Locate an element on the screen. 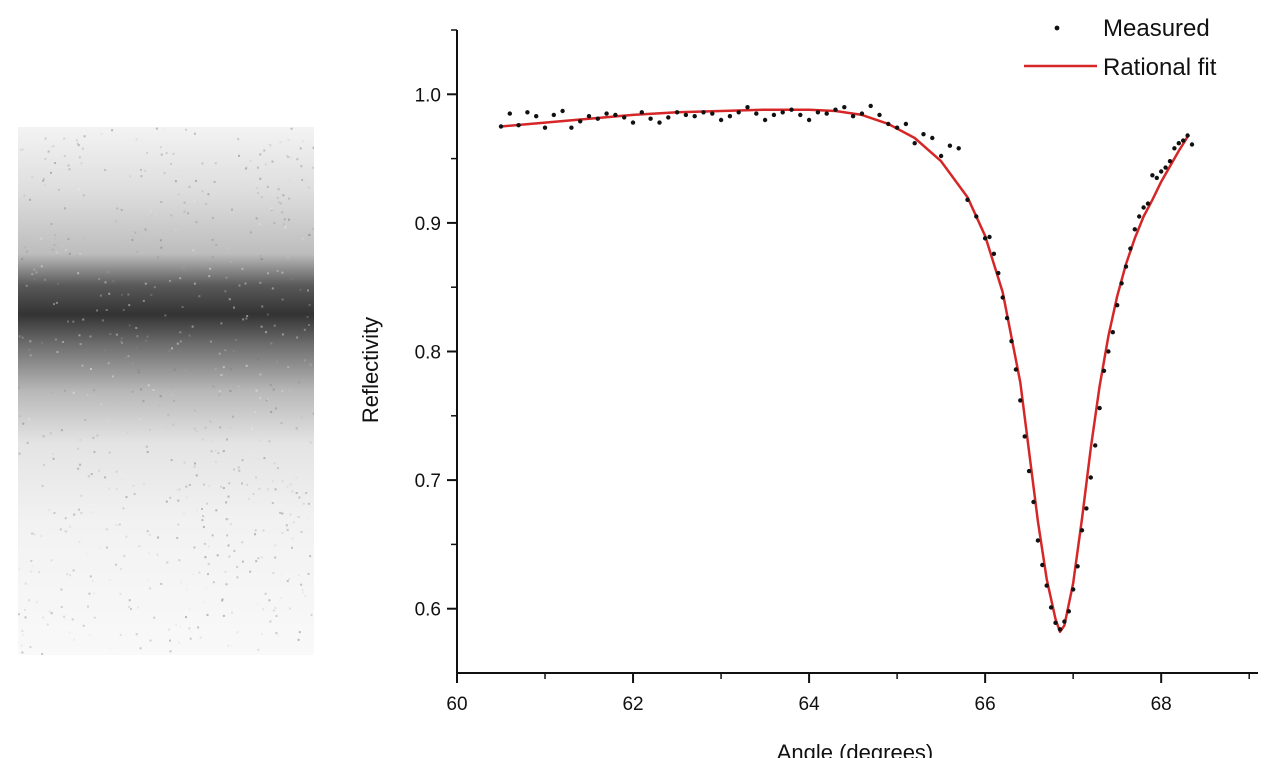  y-tick-label: 1.0 is located at coordinates (428, 95).